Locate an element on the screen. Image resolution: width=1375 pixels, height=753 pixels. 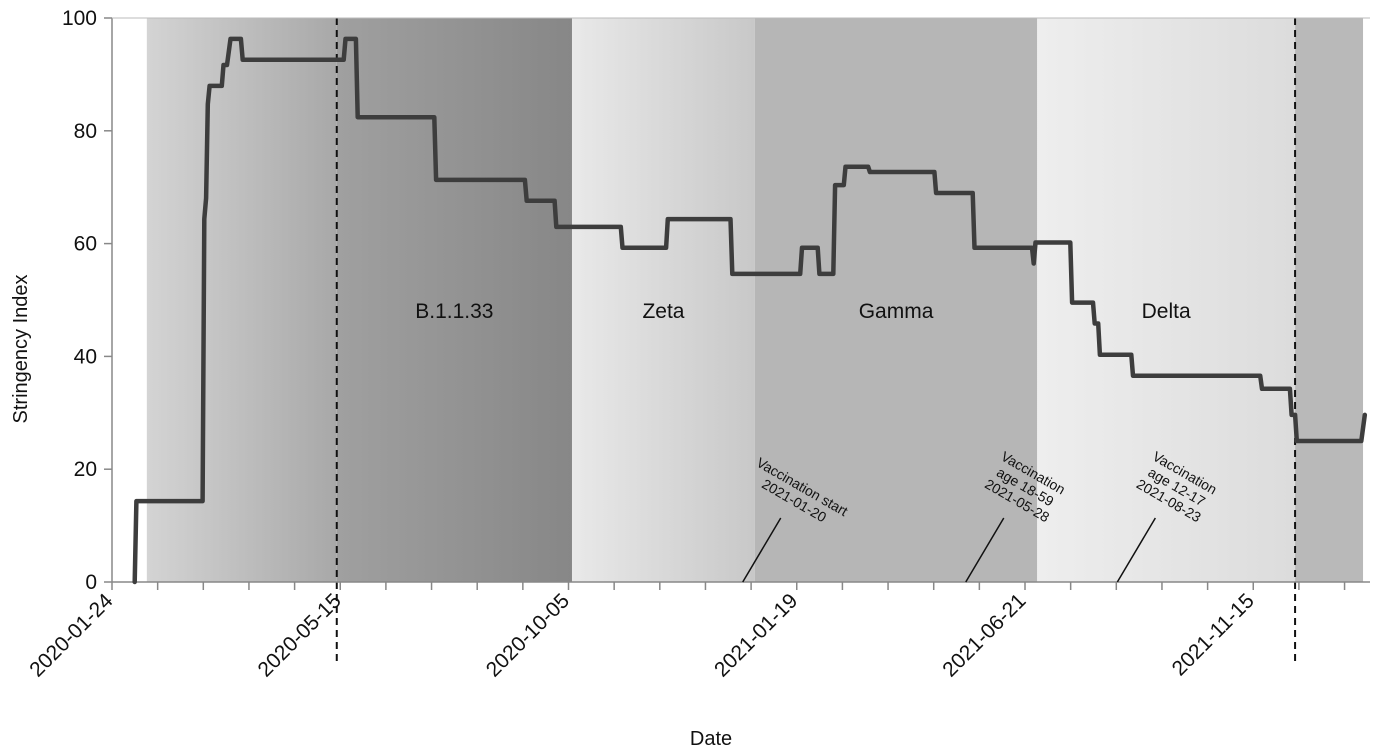
x-axis-title: Date is located at coordinates (711, 739).